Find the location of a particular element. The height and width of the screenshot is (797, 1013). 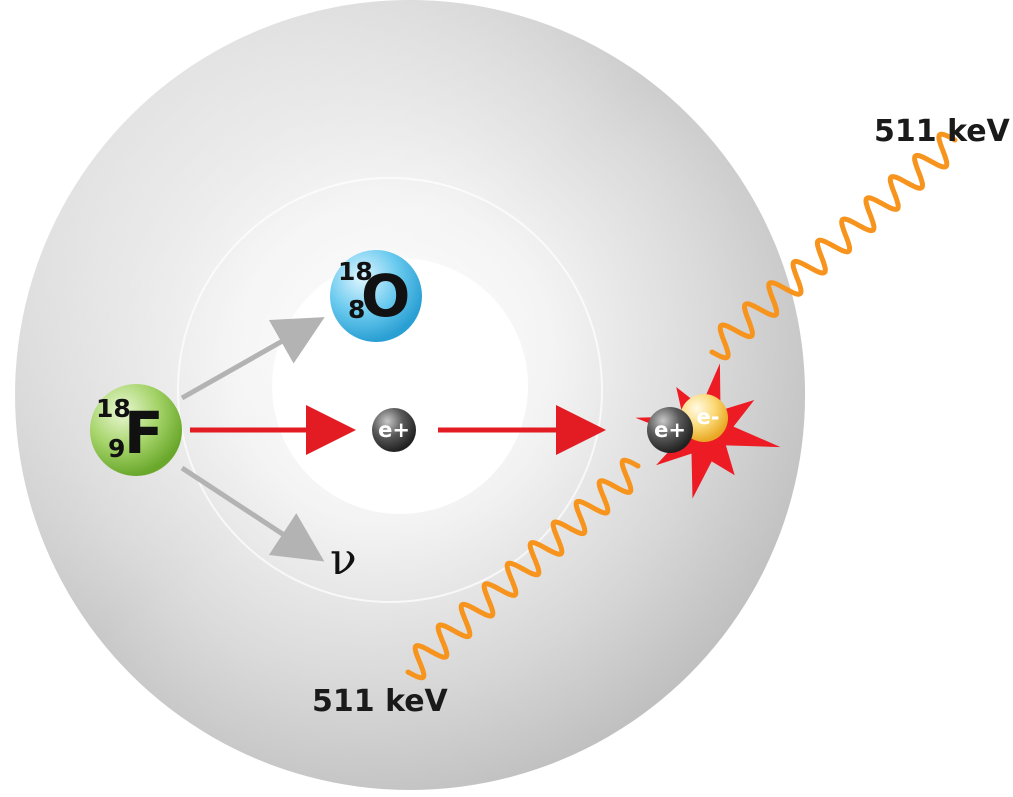

positron-annihilating: e+ is located at coordinates (670, 430).